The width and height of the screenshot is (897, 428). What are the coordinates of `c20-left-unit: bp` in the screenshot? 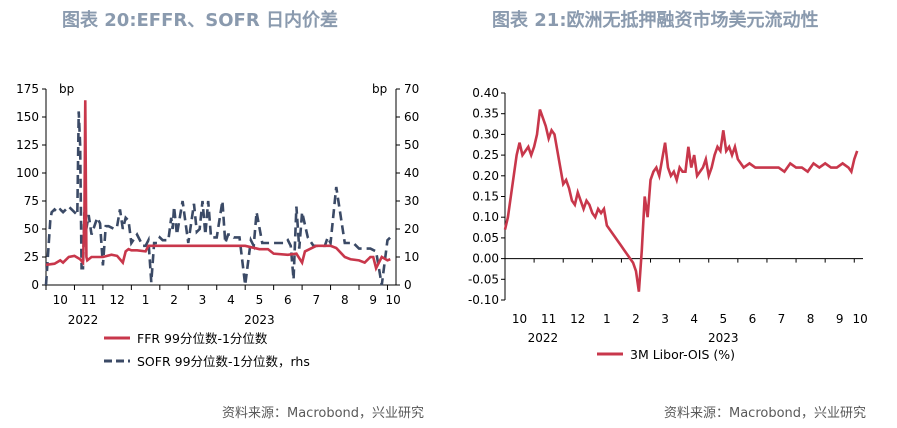 It's located at (66, 89).